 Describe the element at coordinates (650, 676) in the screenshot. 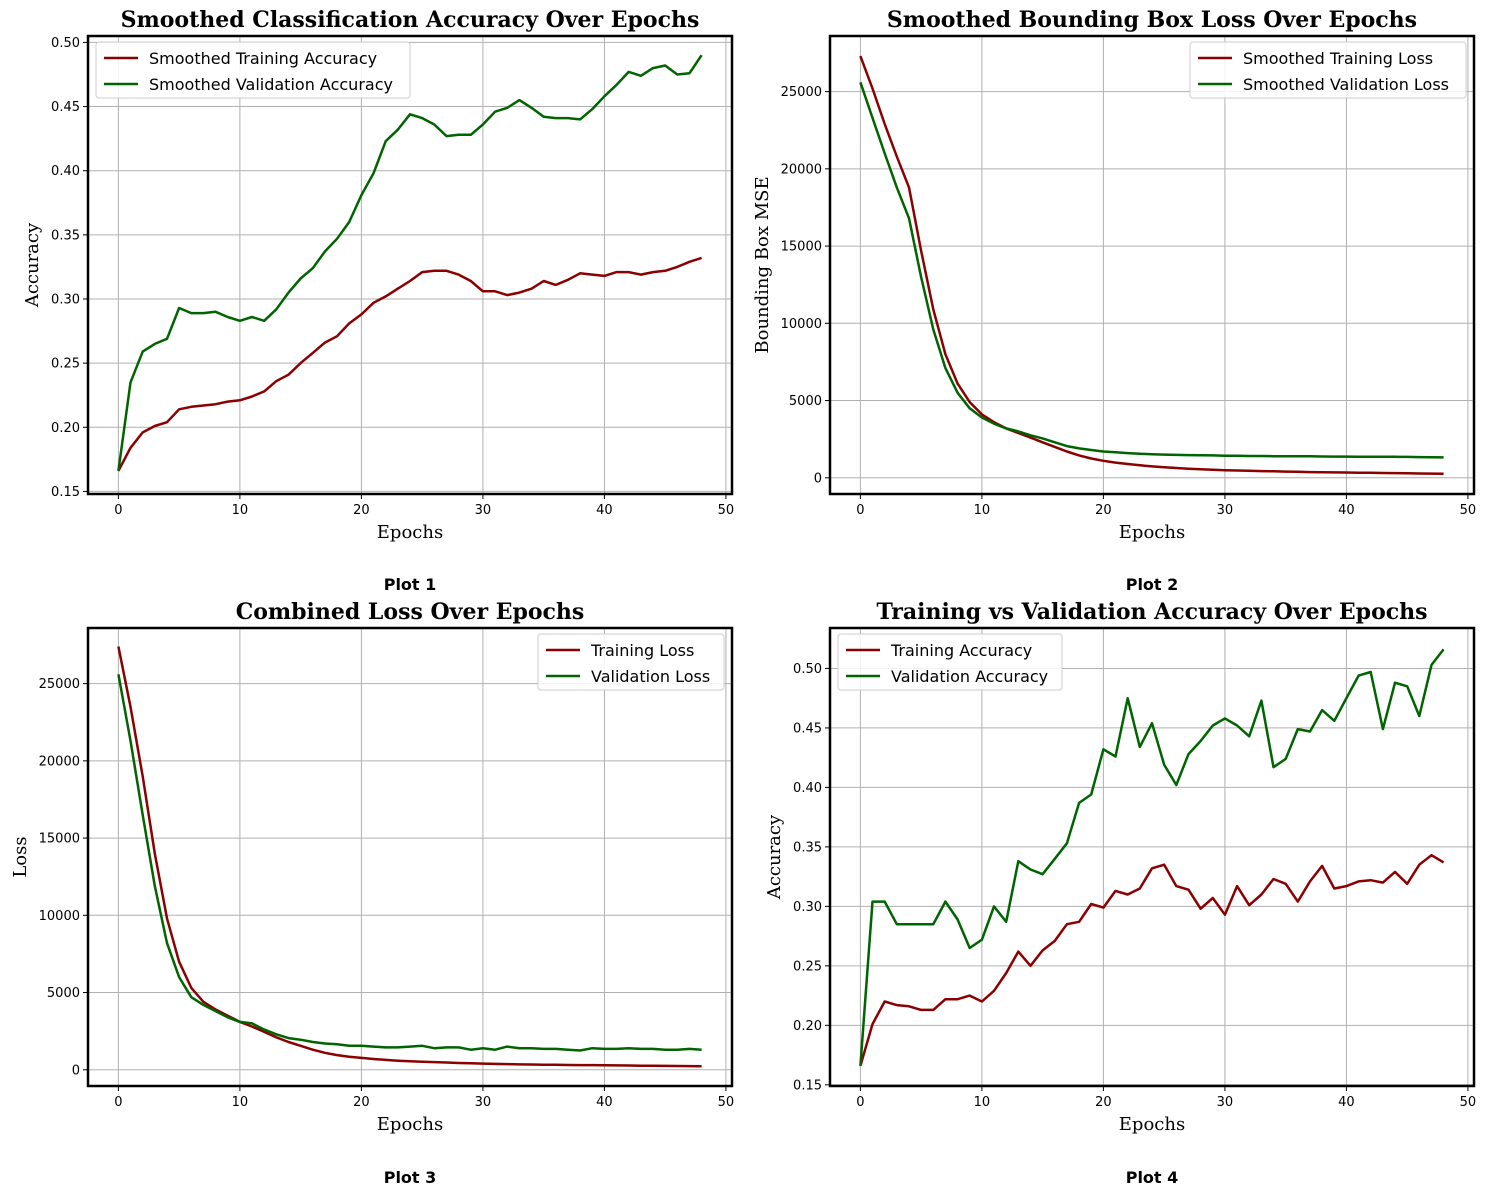

I see `legend-label: Validation Loss` at that location.